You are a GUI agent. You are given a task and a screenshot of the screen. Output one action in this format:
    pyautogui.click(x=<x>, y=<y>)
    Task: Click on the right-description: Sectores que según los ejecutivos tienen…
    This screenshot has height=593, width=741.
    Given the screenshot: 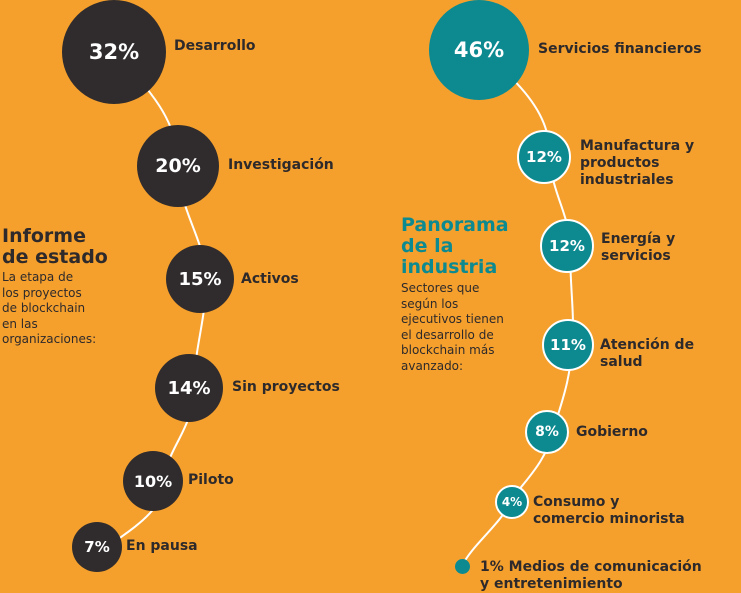 What is the action you would take?
    pyautogui.click(x=452, y=327)
    